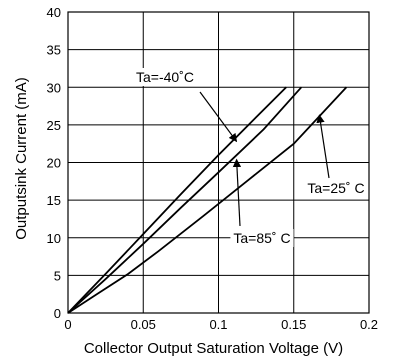 The height and width of the screenshot is (358, 395). I want to click on x-tick-label: 0.2, so click(369, 324).